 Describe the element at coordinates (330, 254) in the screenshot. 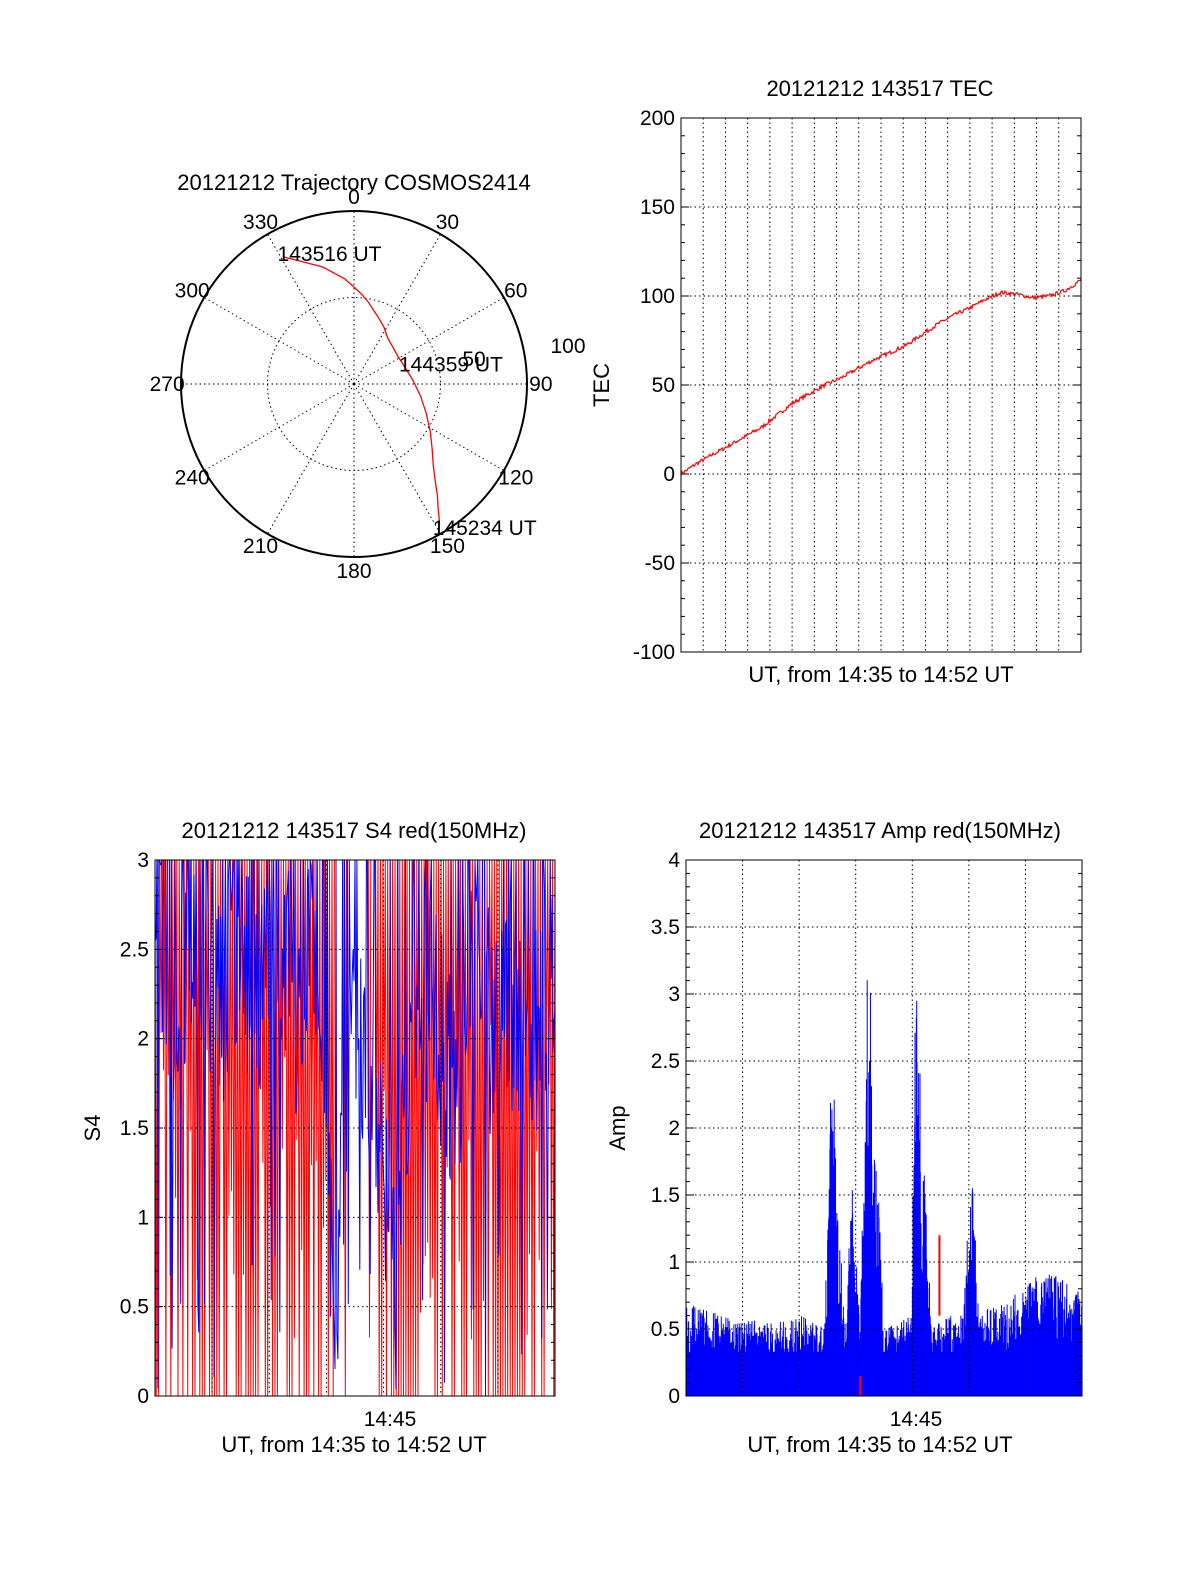

I see `polar-time-annotation: 143516 UT` at that location.